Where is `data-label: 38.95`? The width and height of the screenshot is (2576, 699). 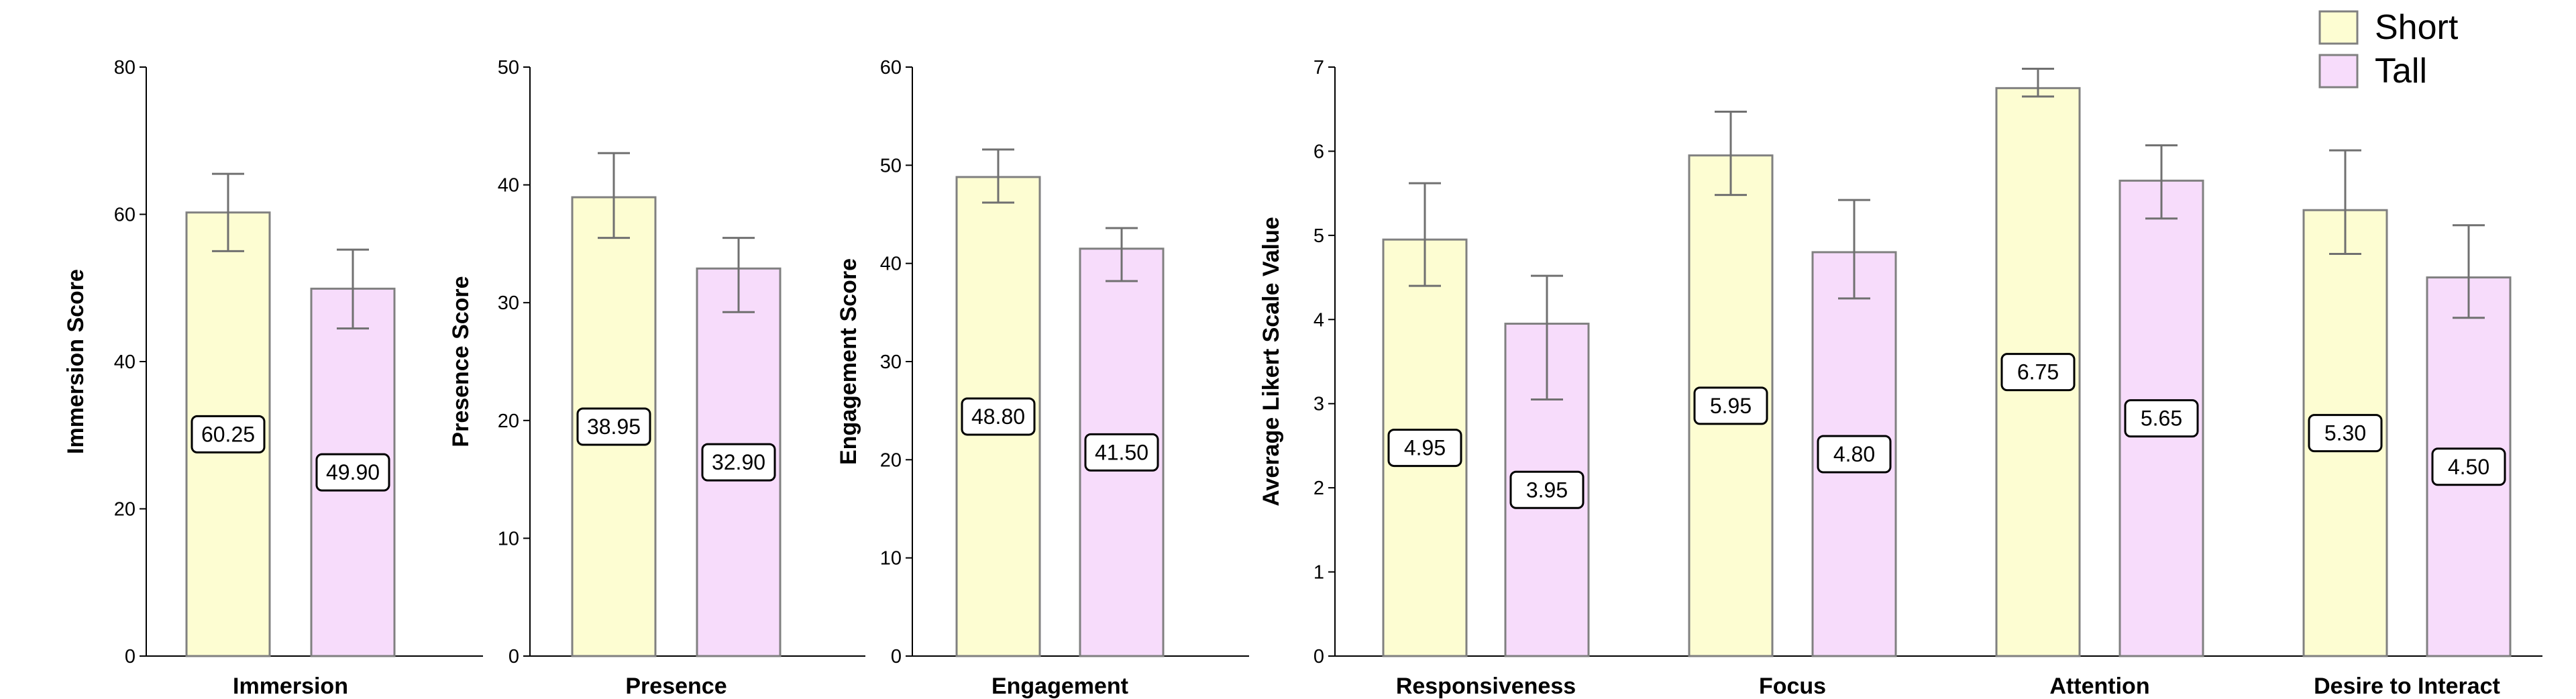
data-label: 38.95 is located at coordinates (614, 427).